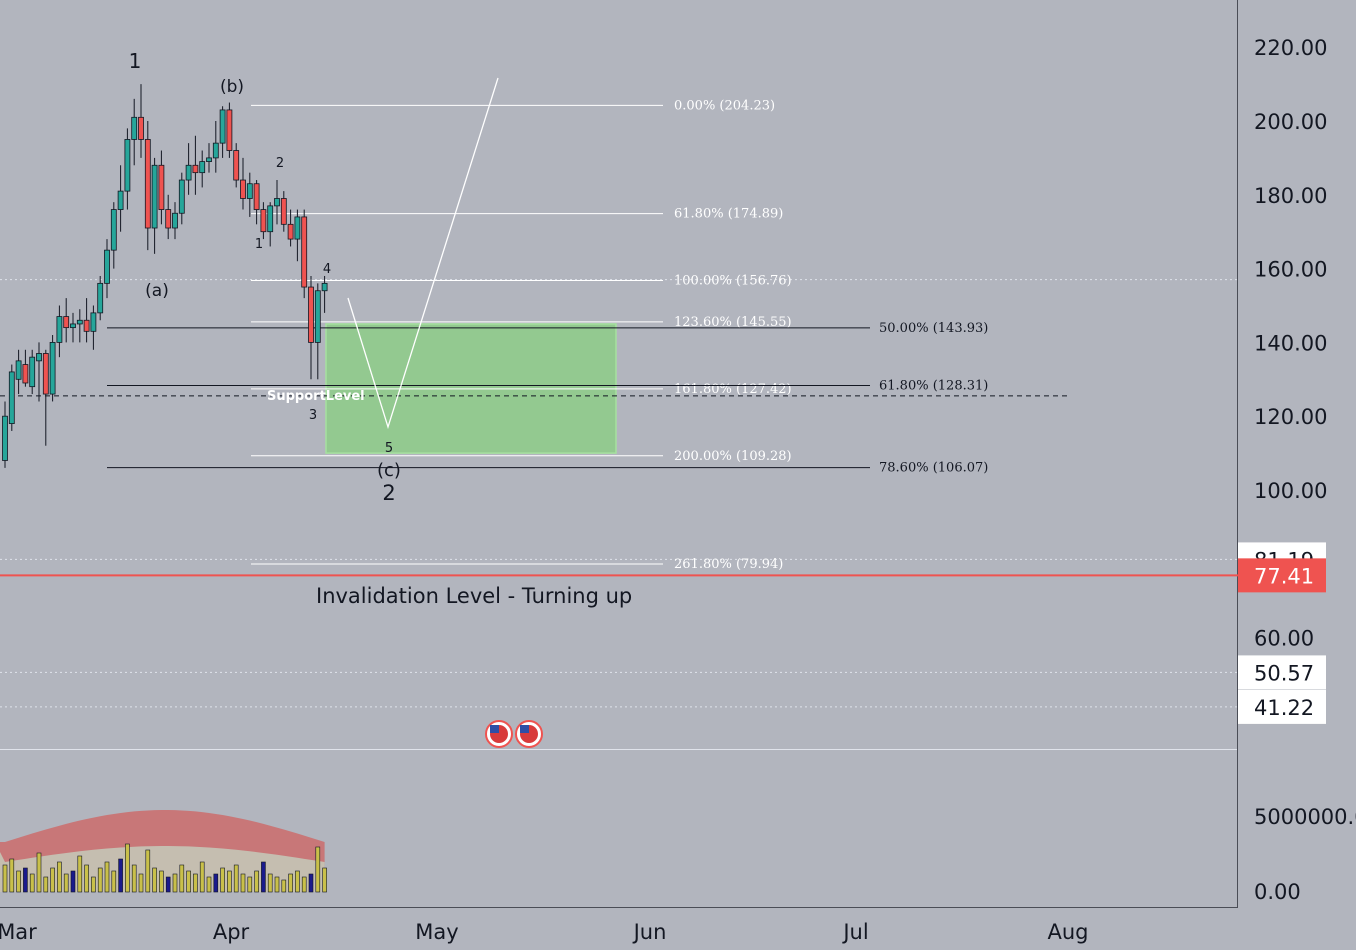  I want to click on projection-path, so click(423, 253).